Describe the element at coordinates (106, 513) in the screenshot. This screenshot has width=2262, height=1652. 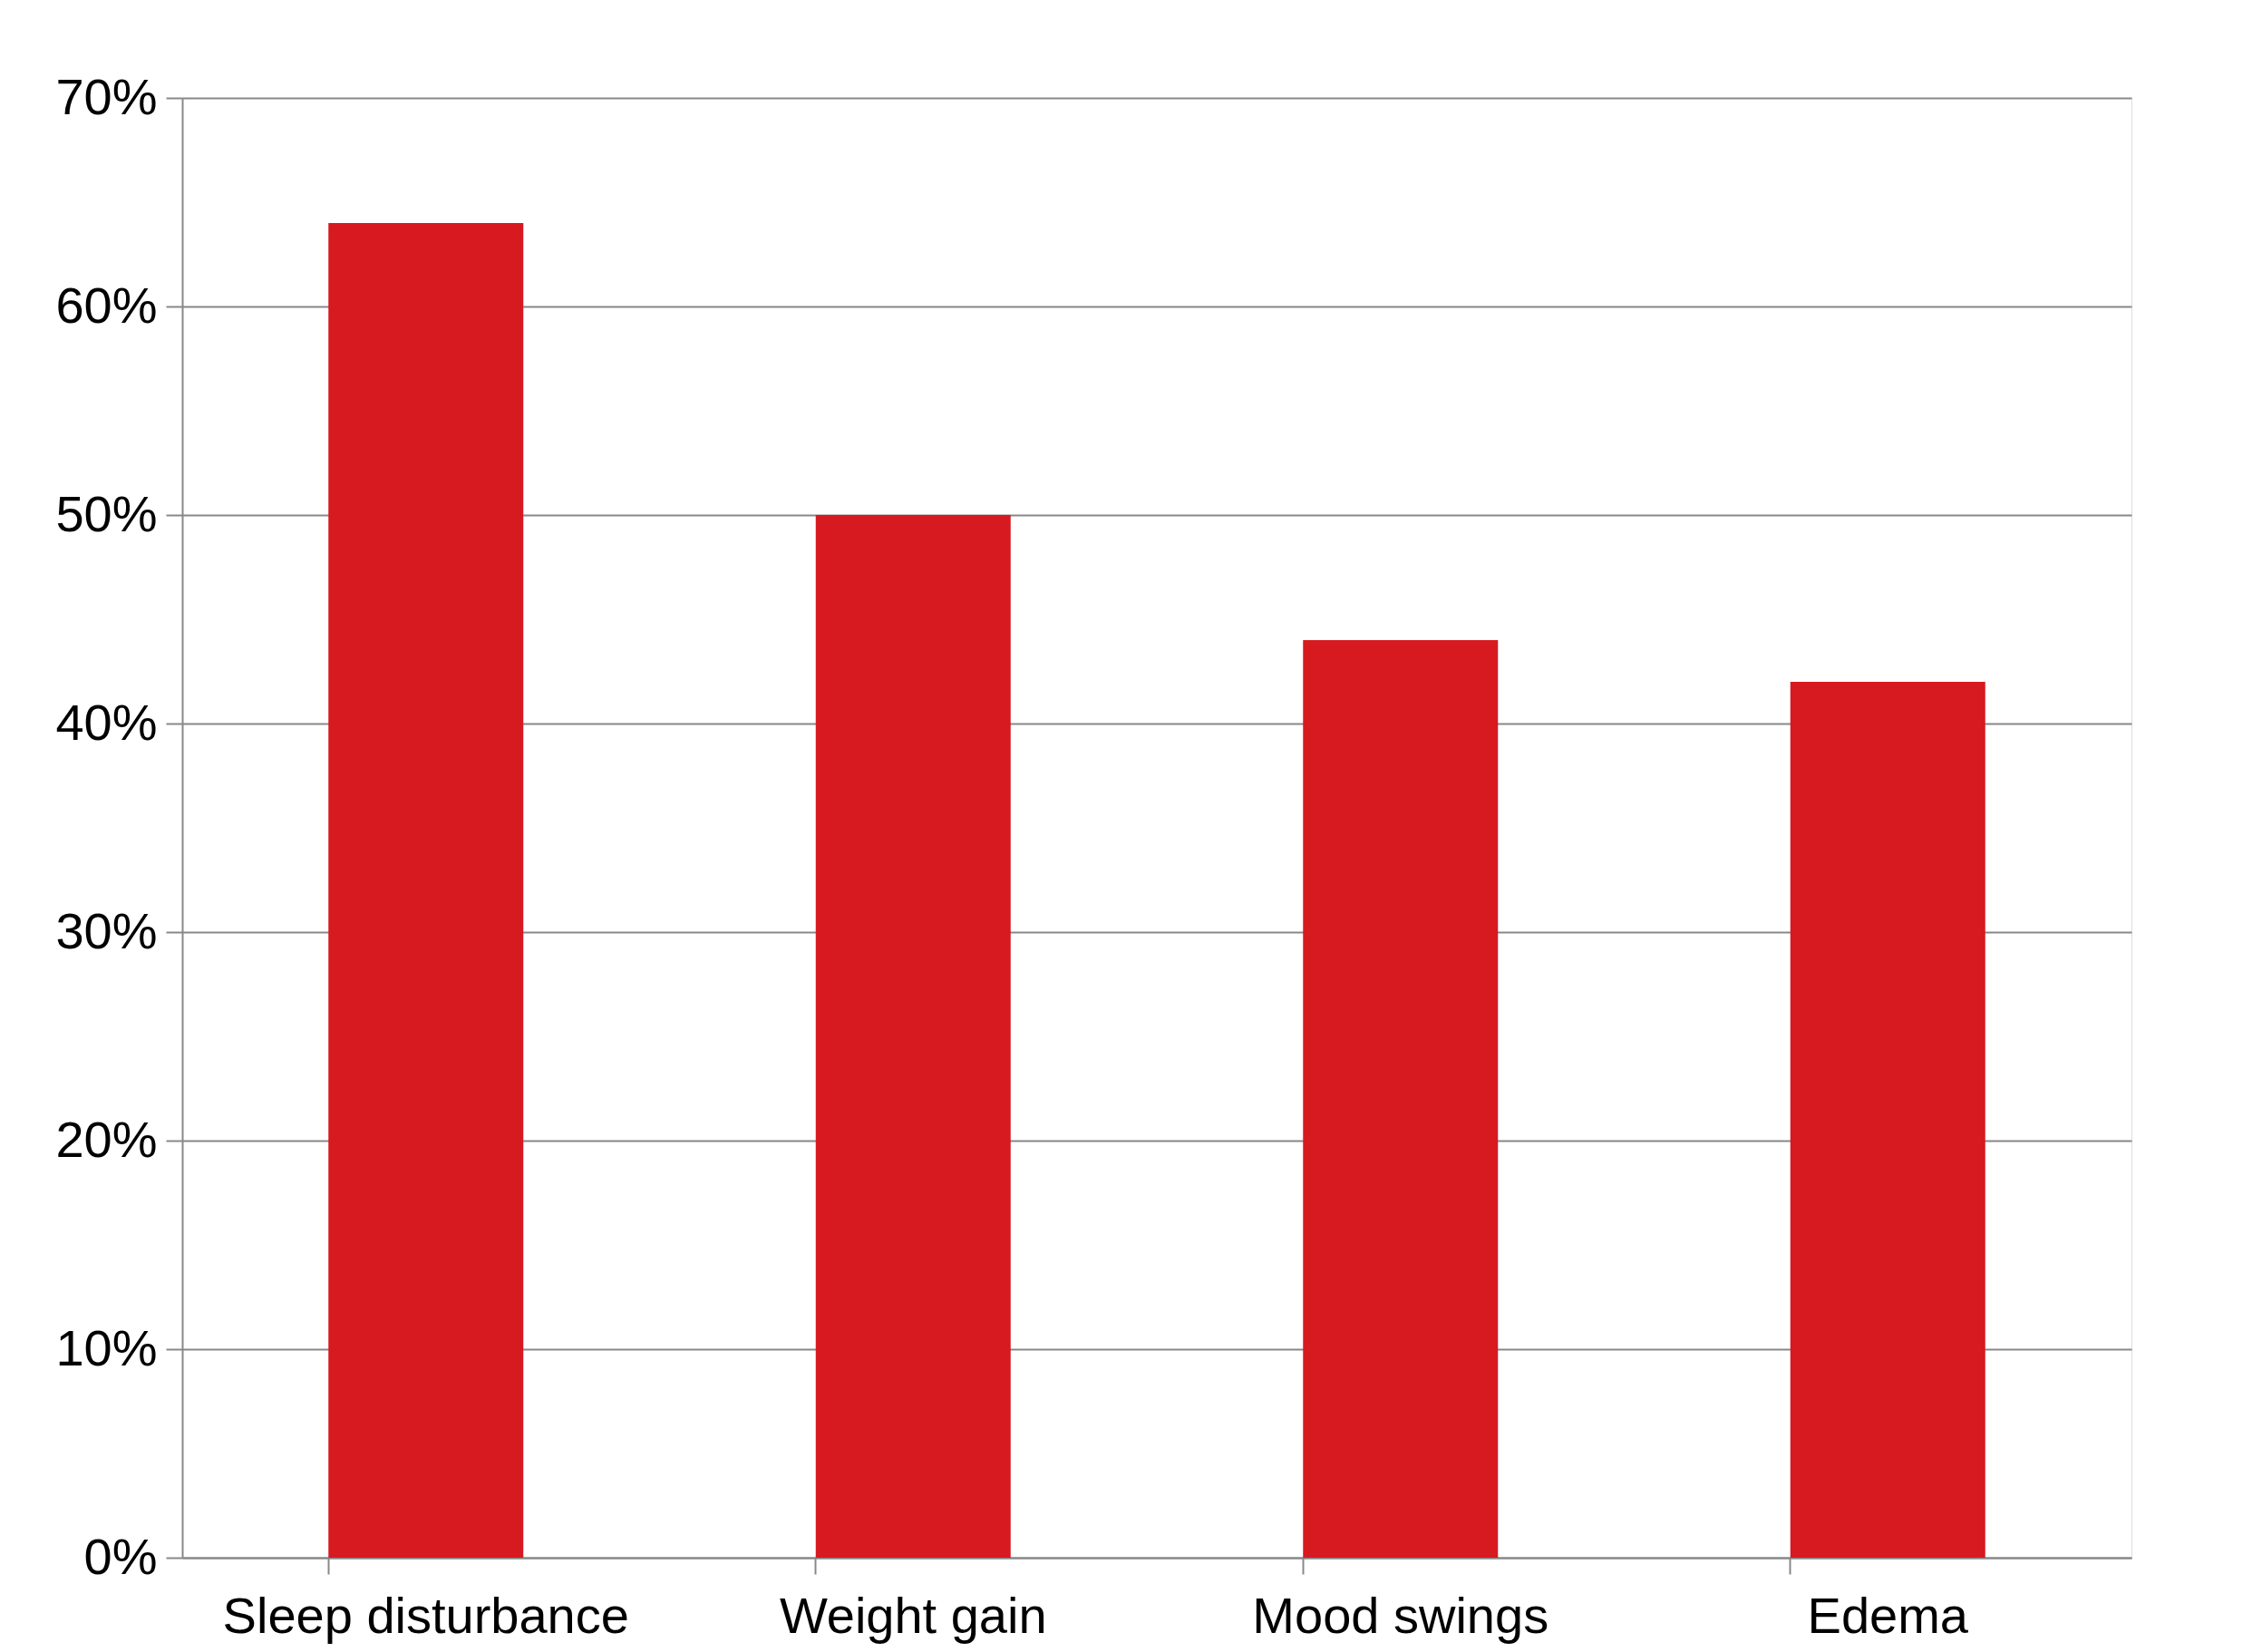
I see `y-tick-label: 50%` at that location.